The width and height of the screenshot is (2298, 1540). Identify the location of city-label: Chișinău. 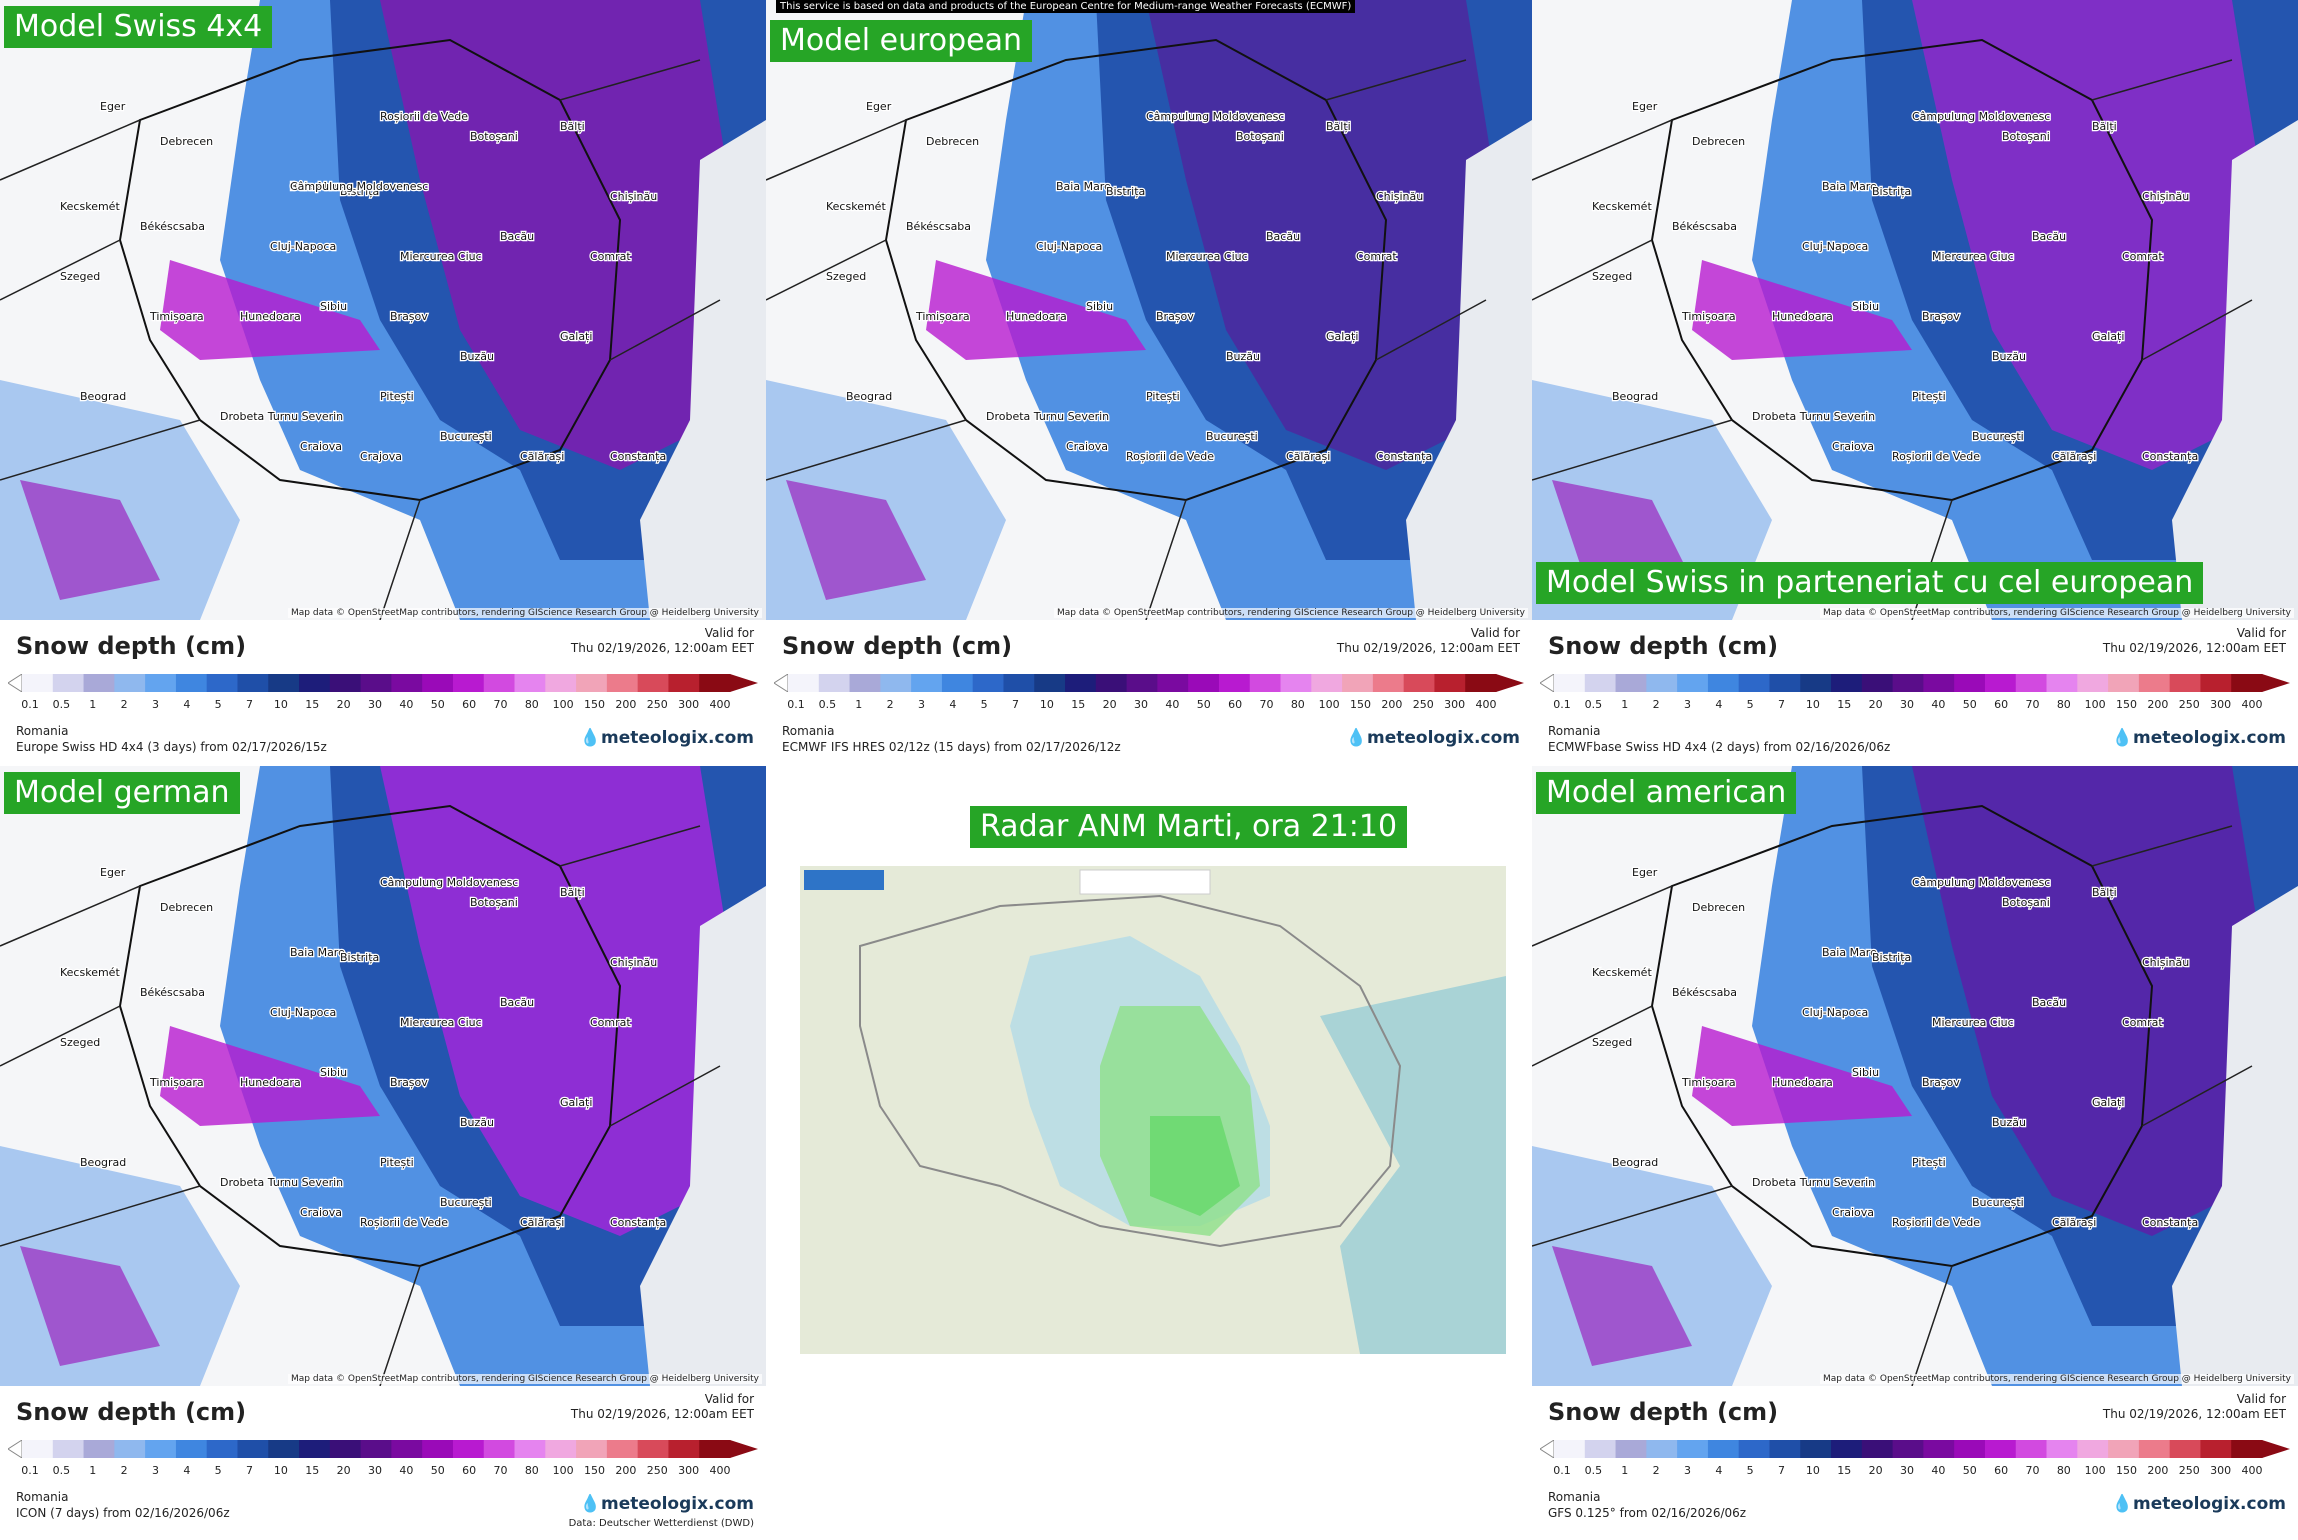
(2165, 962).